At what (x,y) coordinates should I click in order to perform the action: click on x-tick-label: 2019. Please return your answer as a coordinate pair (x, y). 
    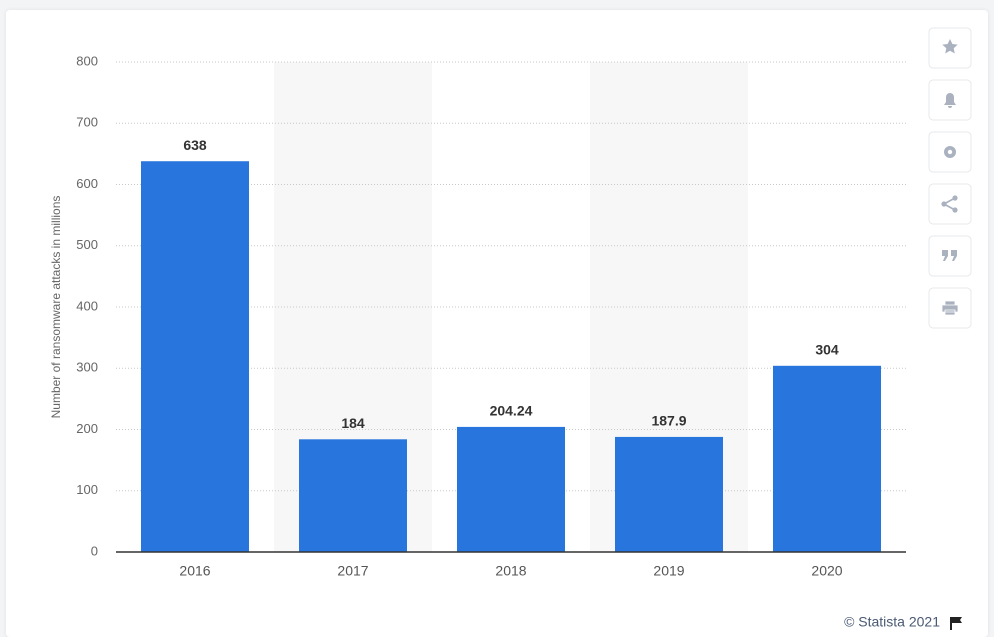
    Looking at the image, I should click on (668, 571).